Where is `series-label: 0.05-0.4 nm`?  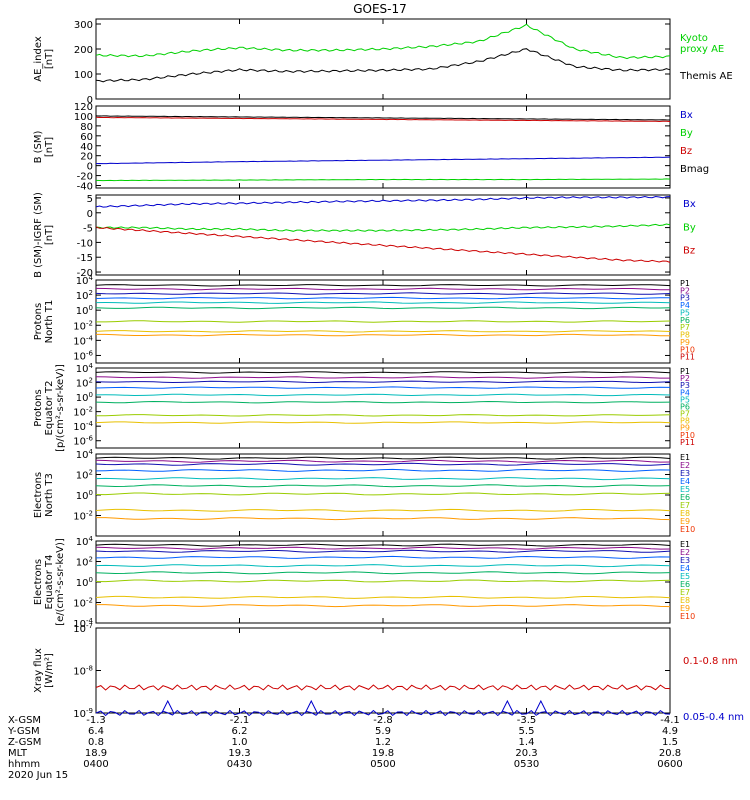
series-label: 0.05-0.4 nm is located at coordinates (713, 717).